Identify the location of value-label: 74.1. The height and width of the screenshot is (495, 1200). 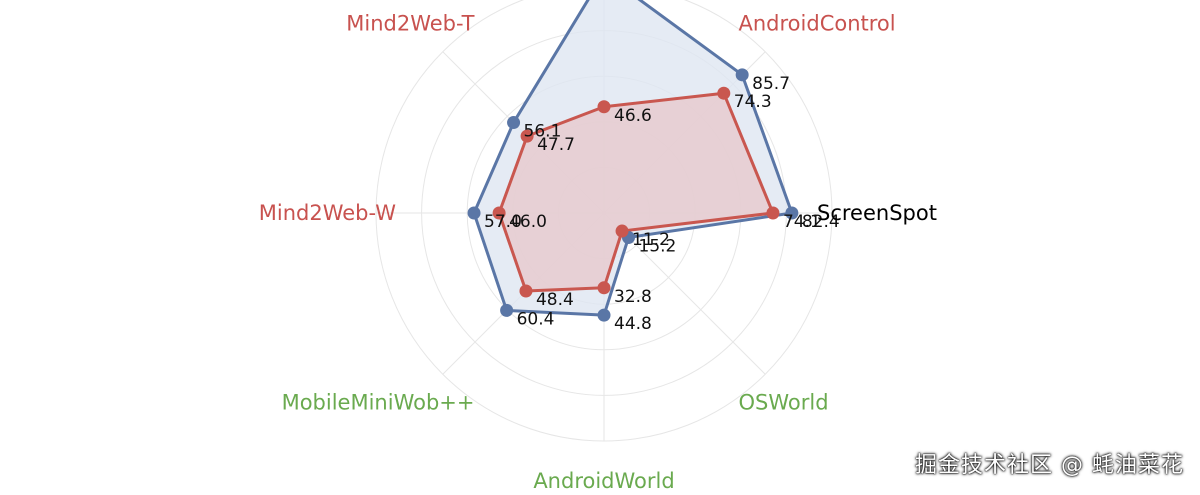
(802, 222).